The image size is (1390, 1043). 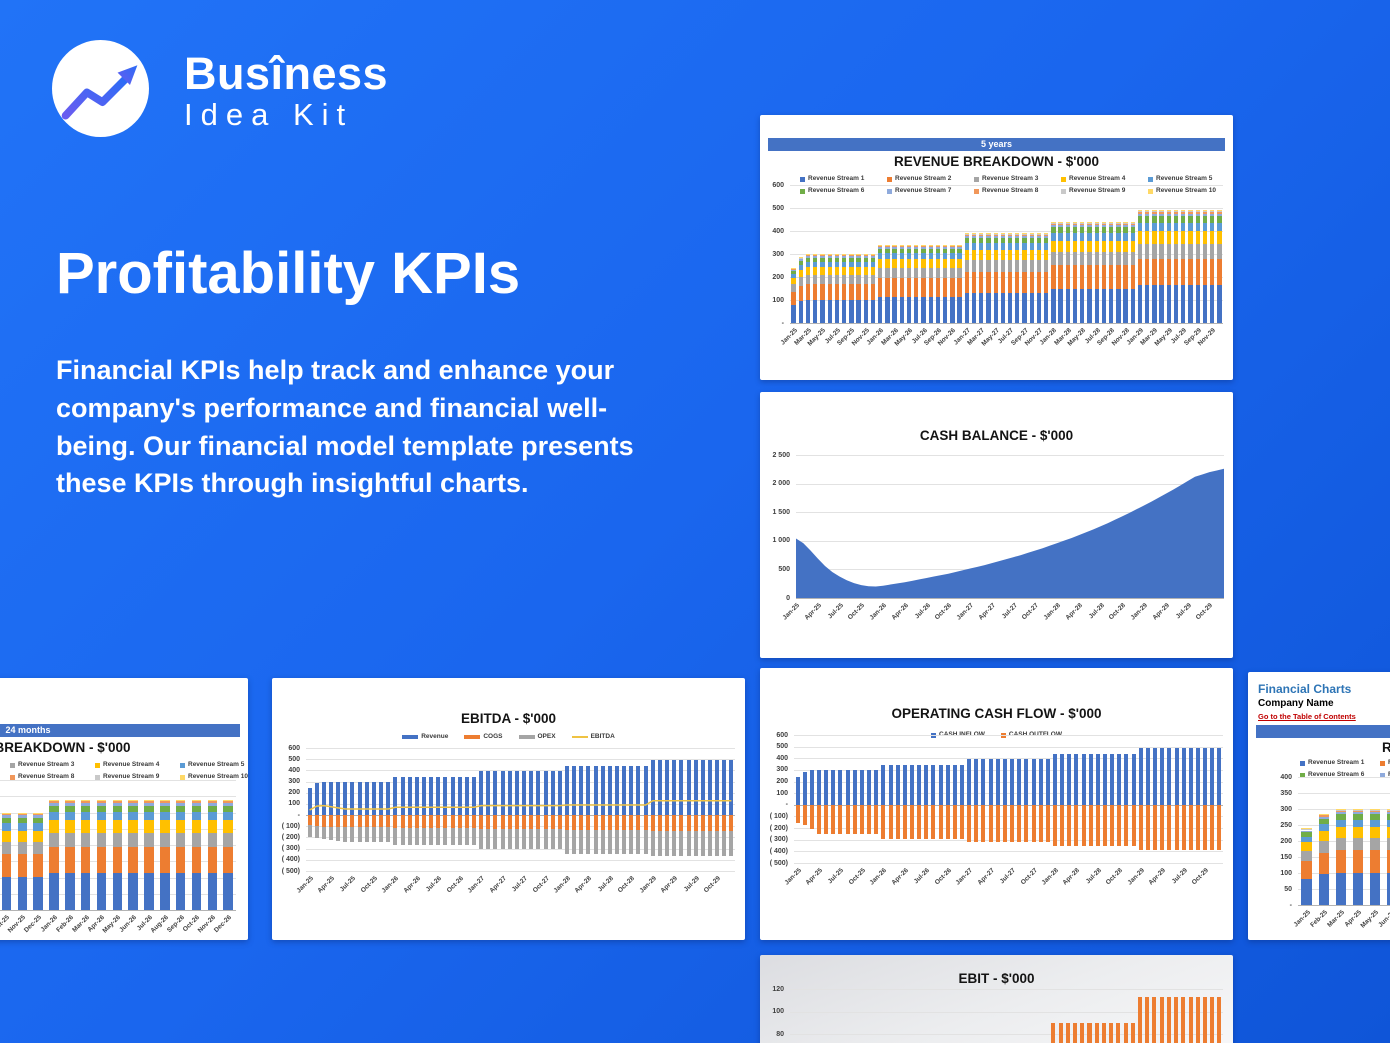 What do you see at coordinates (602, 736) in the screenshot?
I see `legend-label: EBITDA` at bounding box center [602, 736].